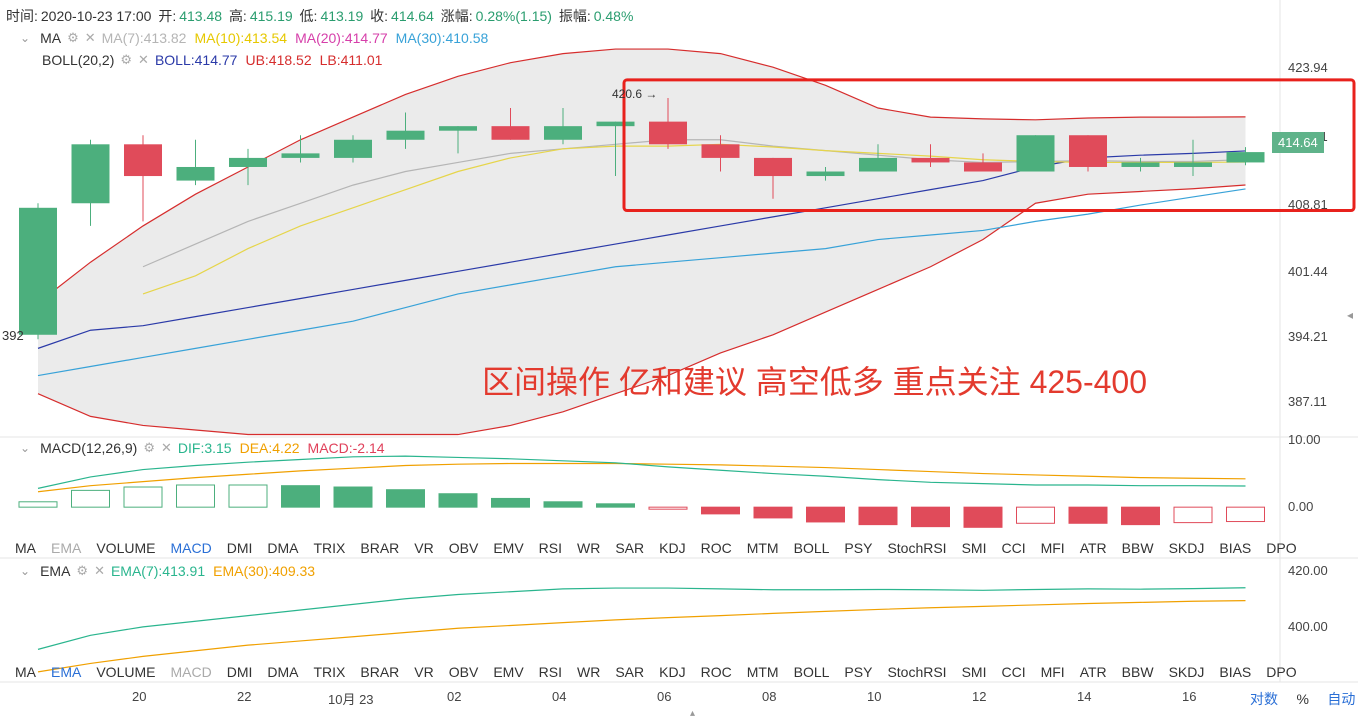 The height and width of the screenshot is (722, 1358). I want to click on time-tick-label: 06, so click(664, 696).